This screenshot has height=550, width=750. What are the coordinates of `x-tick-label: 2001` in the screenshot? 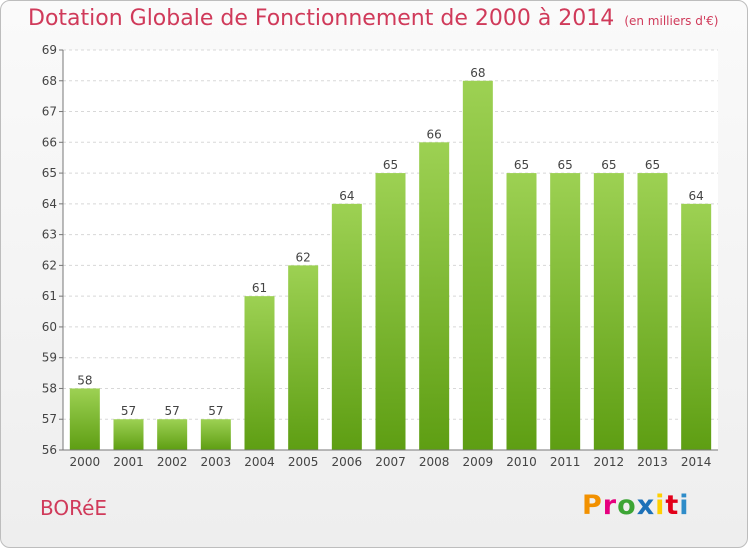 It's located at (128, 462).